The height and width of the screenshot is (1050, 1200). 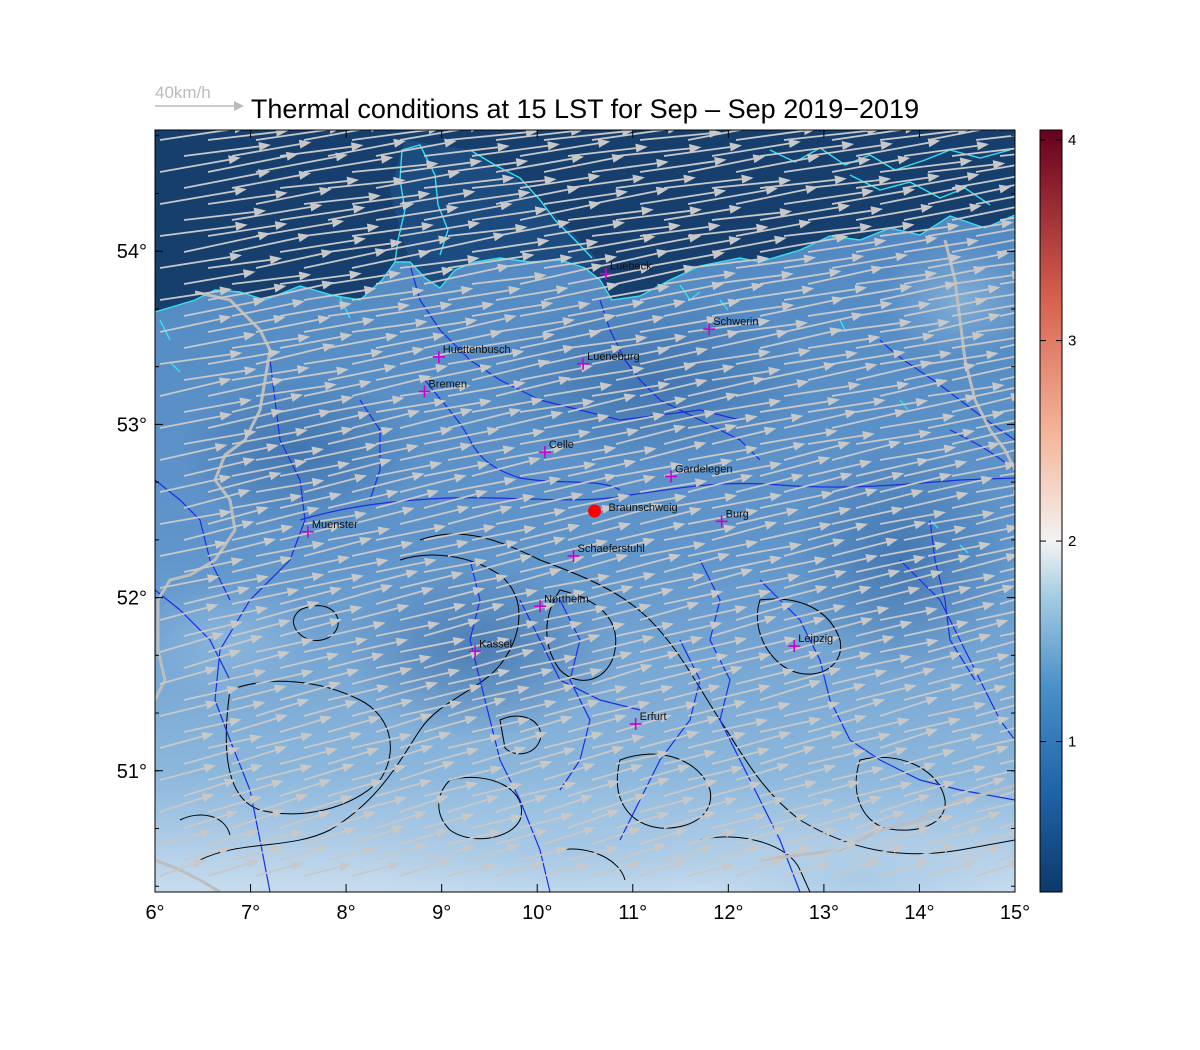 What do you see at coordinates (154, 913) in the screenshot?
I see `x-tick-label: 6°` at bounding box center [154, 913].